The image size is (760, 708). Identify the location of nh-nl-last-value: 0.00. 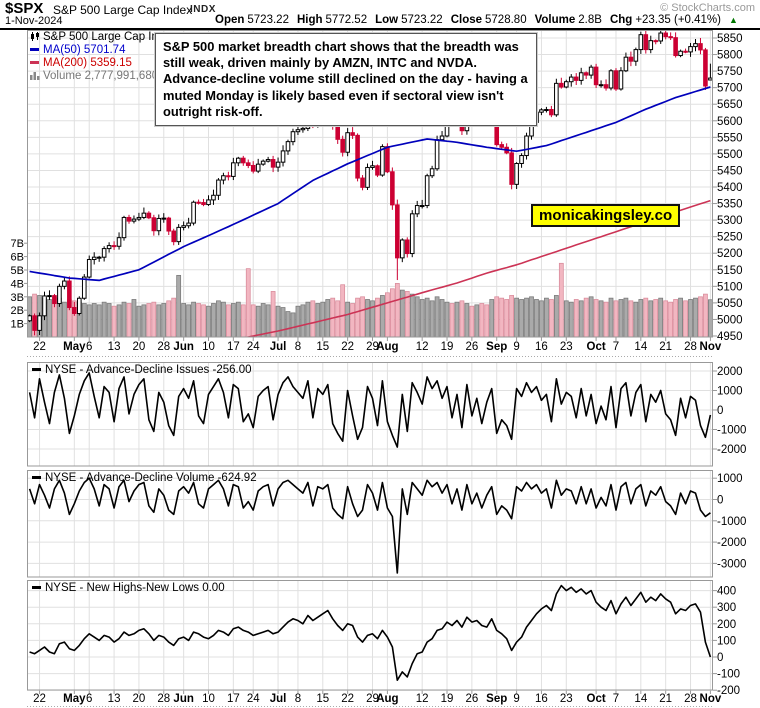
(213, 588).